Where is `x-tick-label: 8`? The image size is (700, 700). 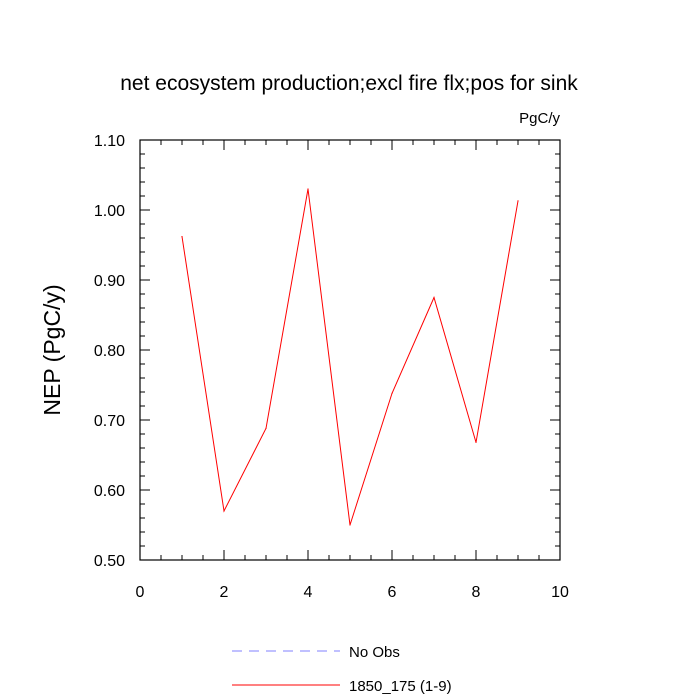 x-tick-label: 8 is located at coordinates (476, 592).